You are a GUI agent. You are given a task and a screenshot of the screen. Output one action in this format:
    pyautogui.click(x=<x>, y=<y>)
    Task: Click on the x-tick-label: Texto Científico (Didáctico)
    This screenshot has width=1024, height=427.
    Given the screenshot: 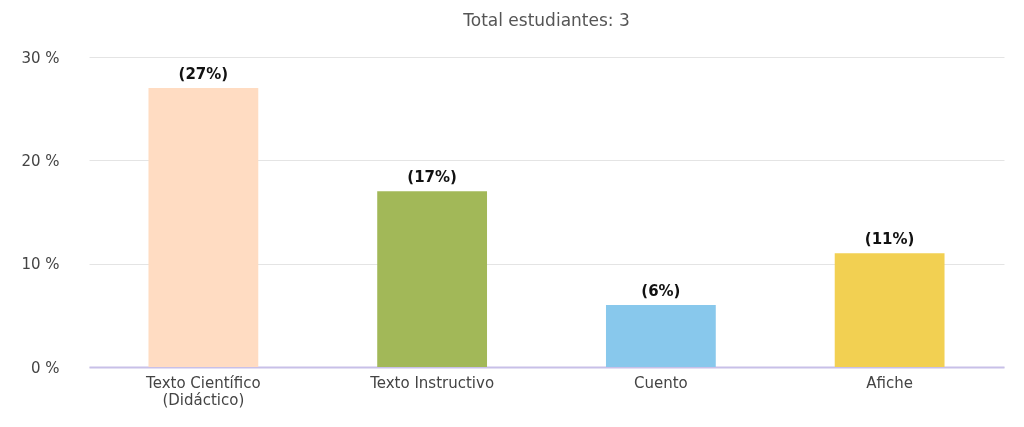 What is the action you would take?
    pyautogui.click(x=203, y=391)
    